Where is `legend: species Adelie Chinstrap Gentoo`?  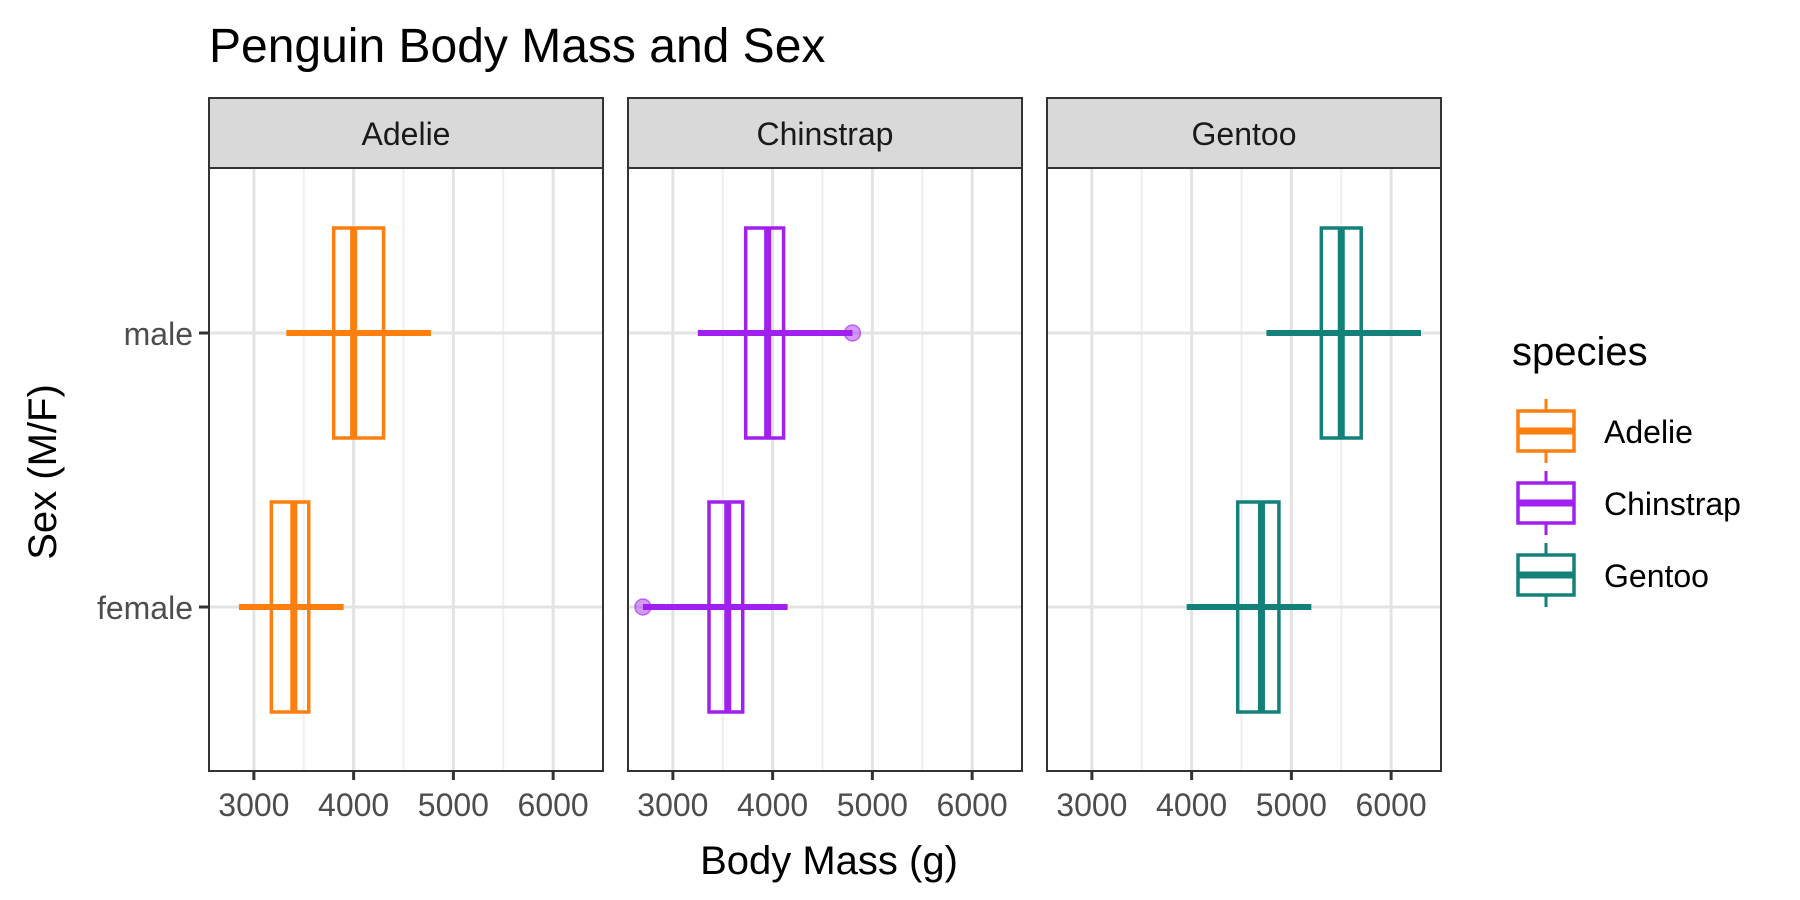 legend: species Adelie Chinstrap Gentoo is located at coordinates (1626, 468).